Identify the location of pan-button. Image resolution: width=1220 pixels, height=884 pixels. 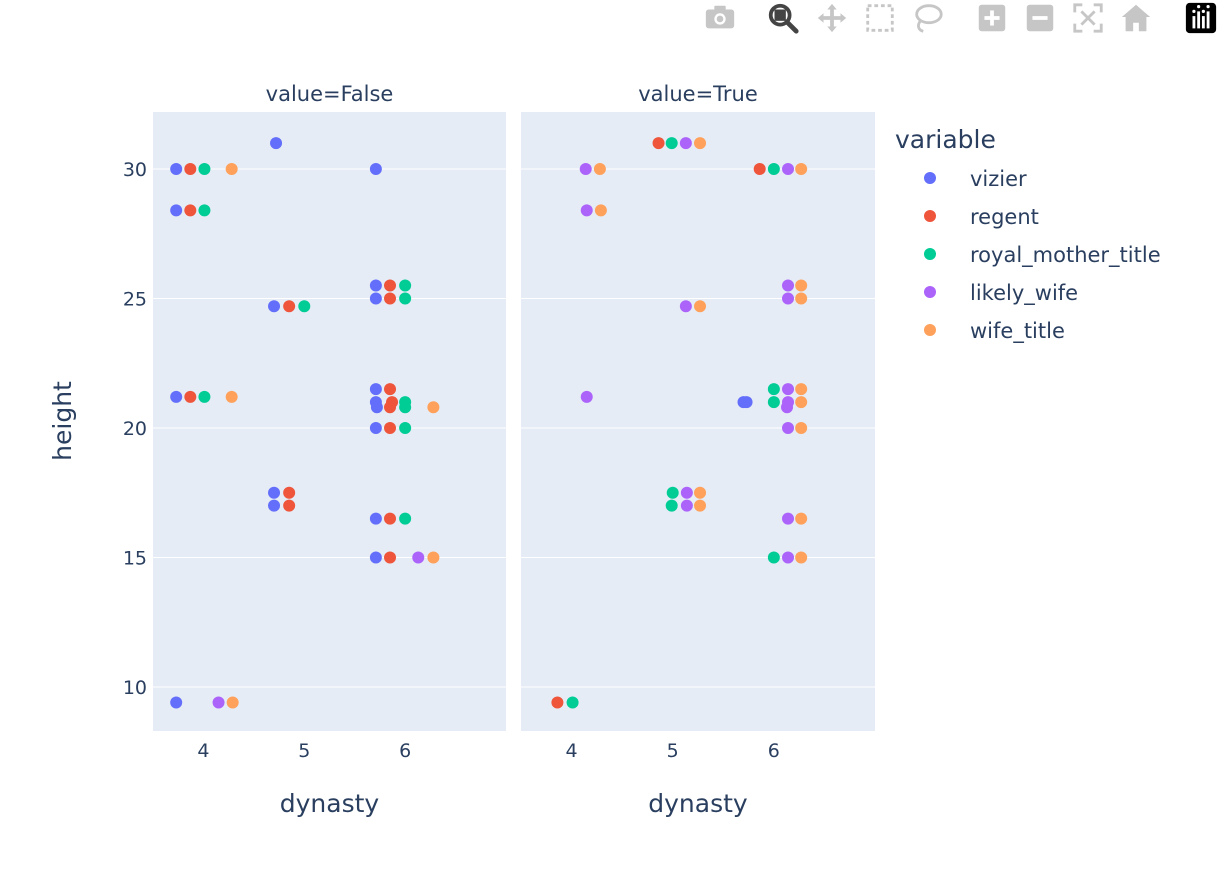
(832, 18).